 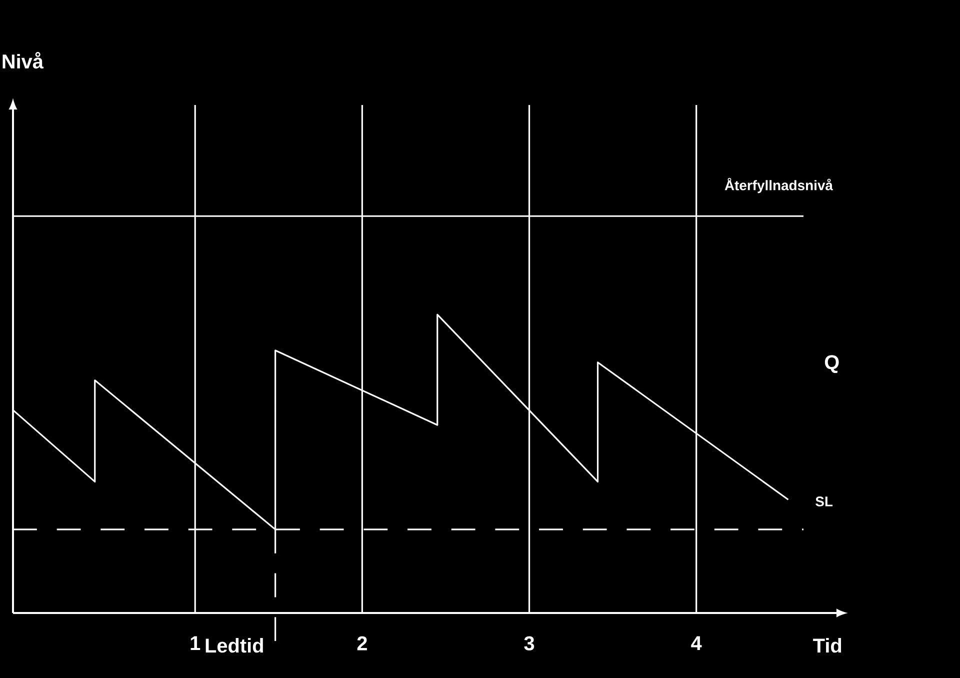 I want to click on annotation: Q, so click(x=831, y=364).